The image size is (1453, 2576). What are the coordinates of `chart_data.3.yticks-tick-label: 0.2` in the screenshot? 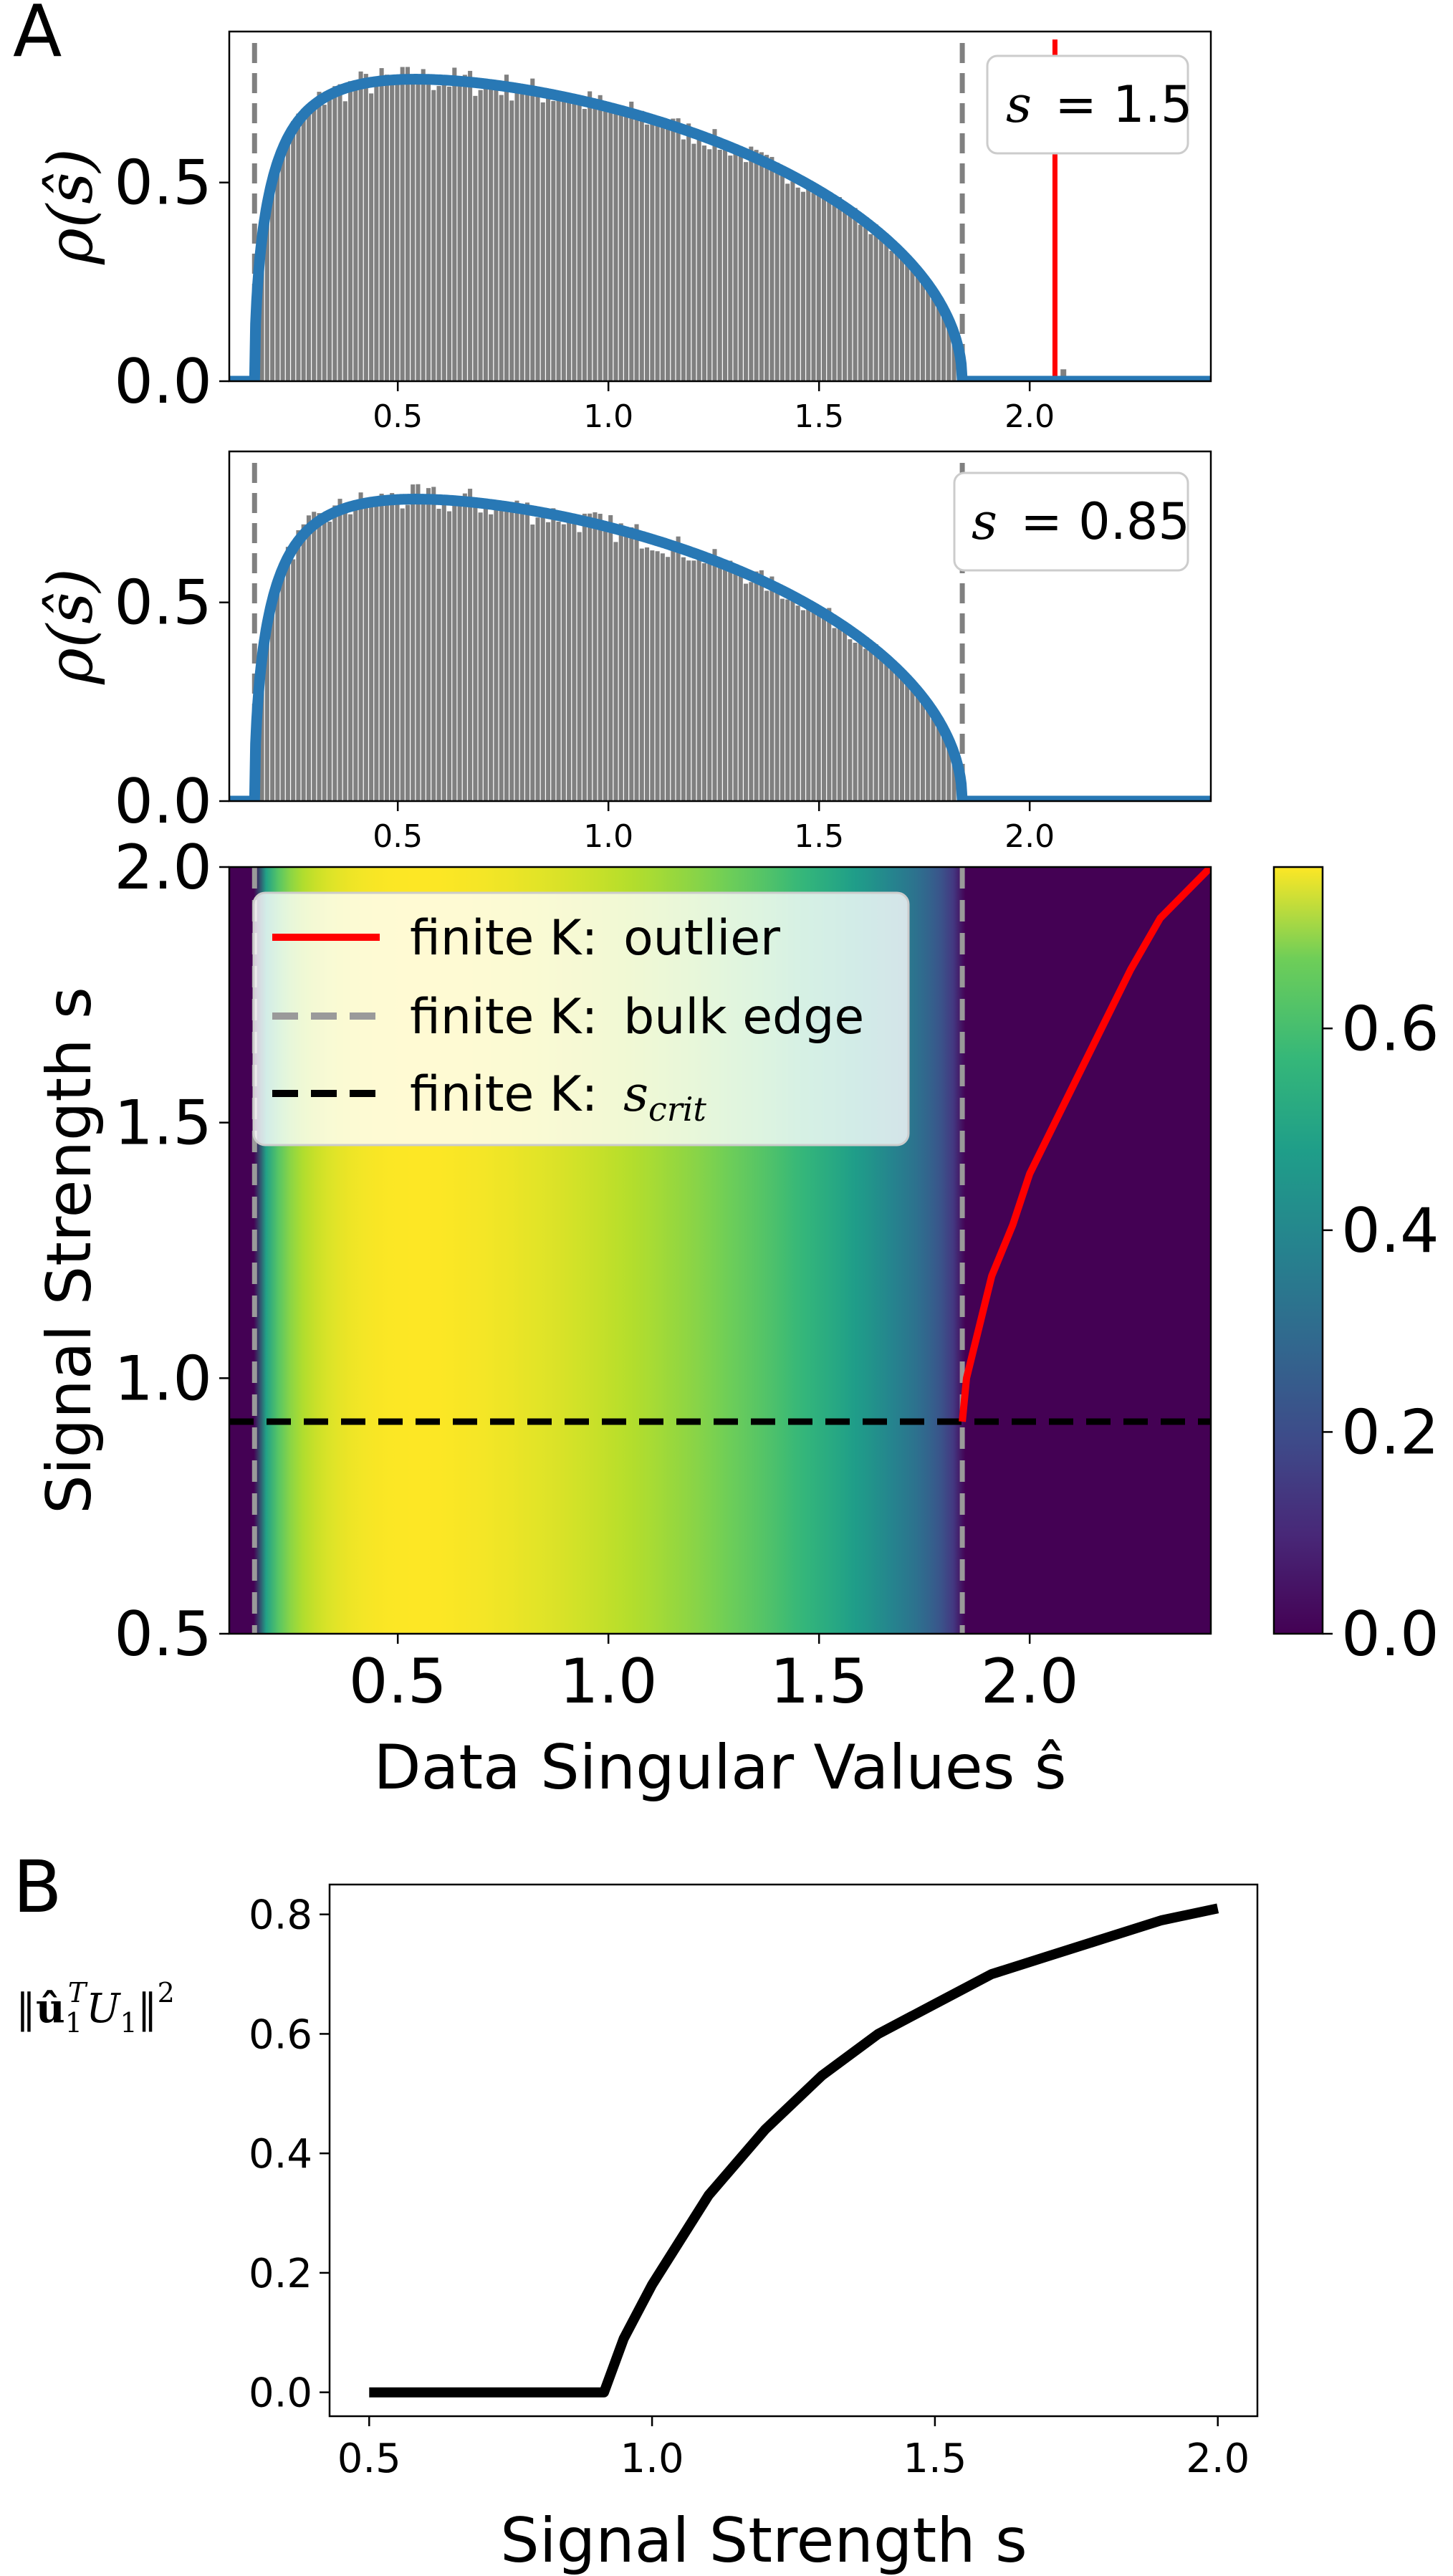 It's located at (280, 2274).